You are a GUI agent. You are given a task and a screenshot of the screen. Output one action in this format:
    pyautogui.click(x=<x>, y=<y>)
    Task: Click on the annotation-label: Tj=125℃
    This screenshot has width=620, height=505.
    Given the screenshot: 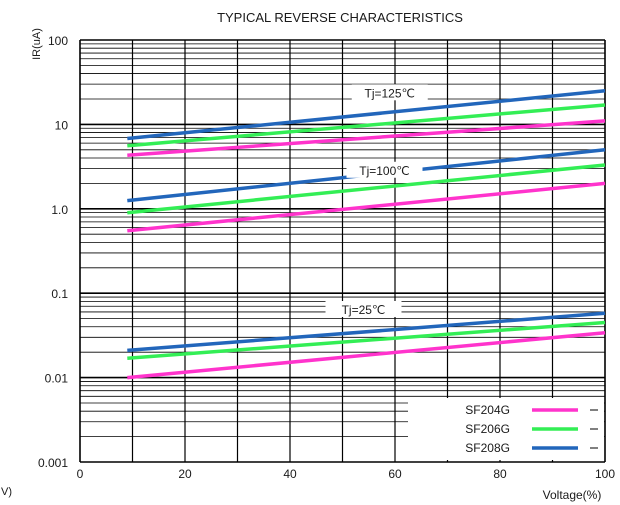 What is the action you would take?
    pyautogui.click(x=389, y=93)
    